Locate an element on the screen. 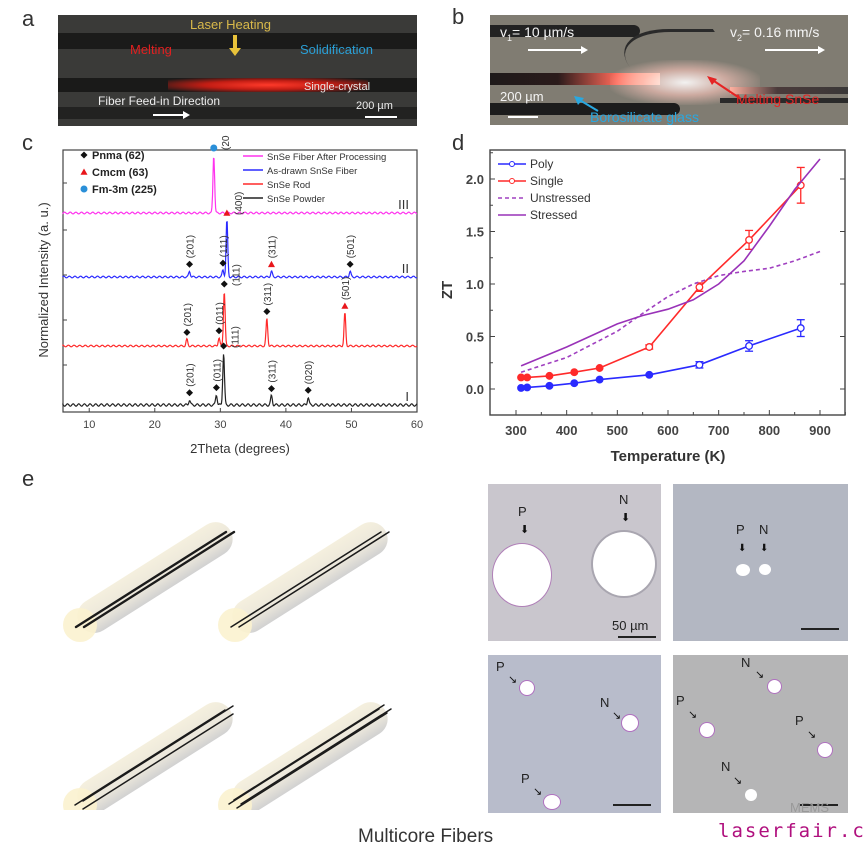 This screenshot has width=864, height=859. feed-direction-label: Fiber Feed-in Direction is located at coordinates (159, 101).